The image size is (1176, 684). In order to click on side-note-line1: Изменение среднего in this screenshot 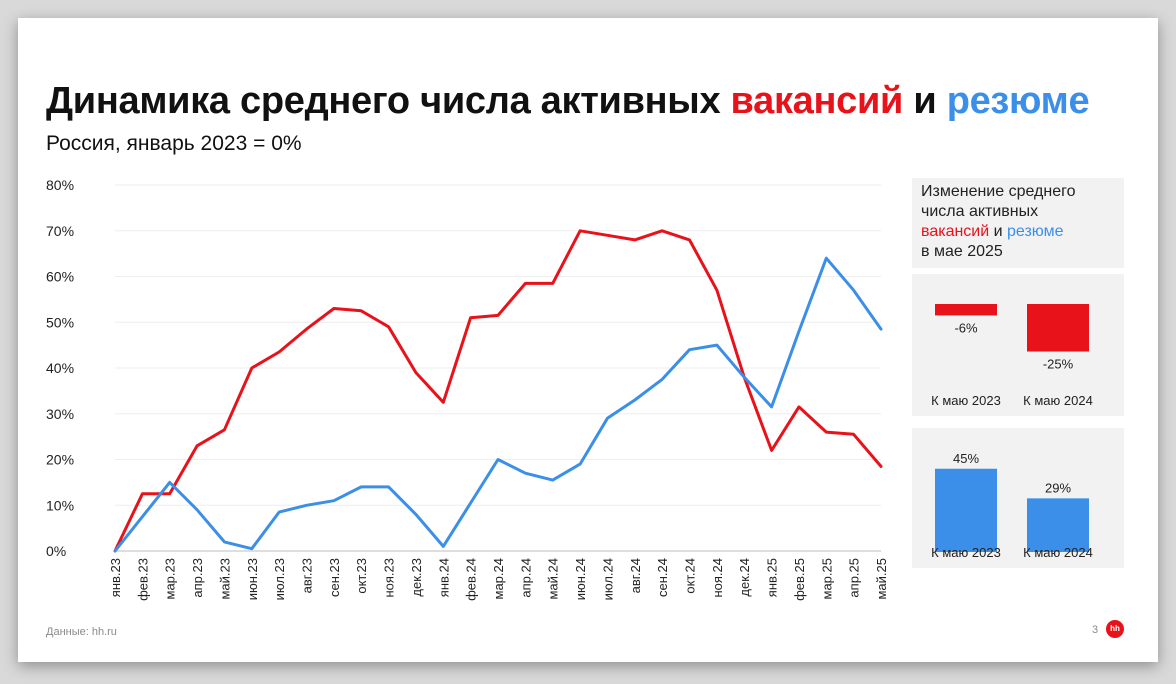, I will do `click(998, 191)`.